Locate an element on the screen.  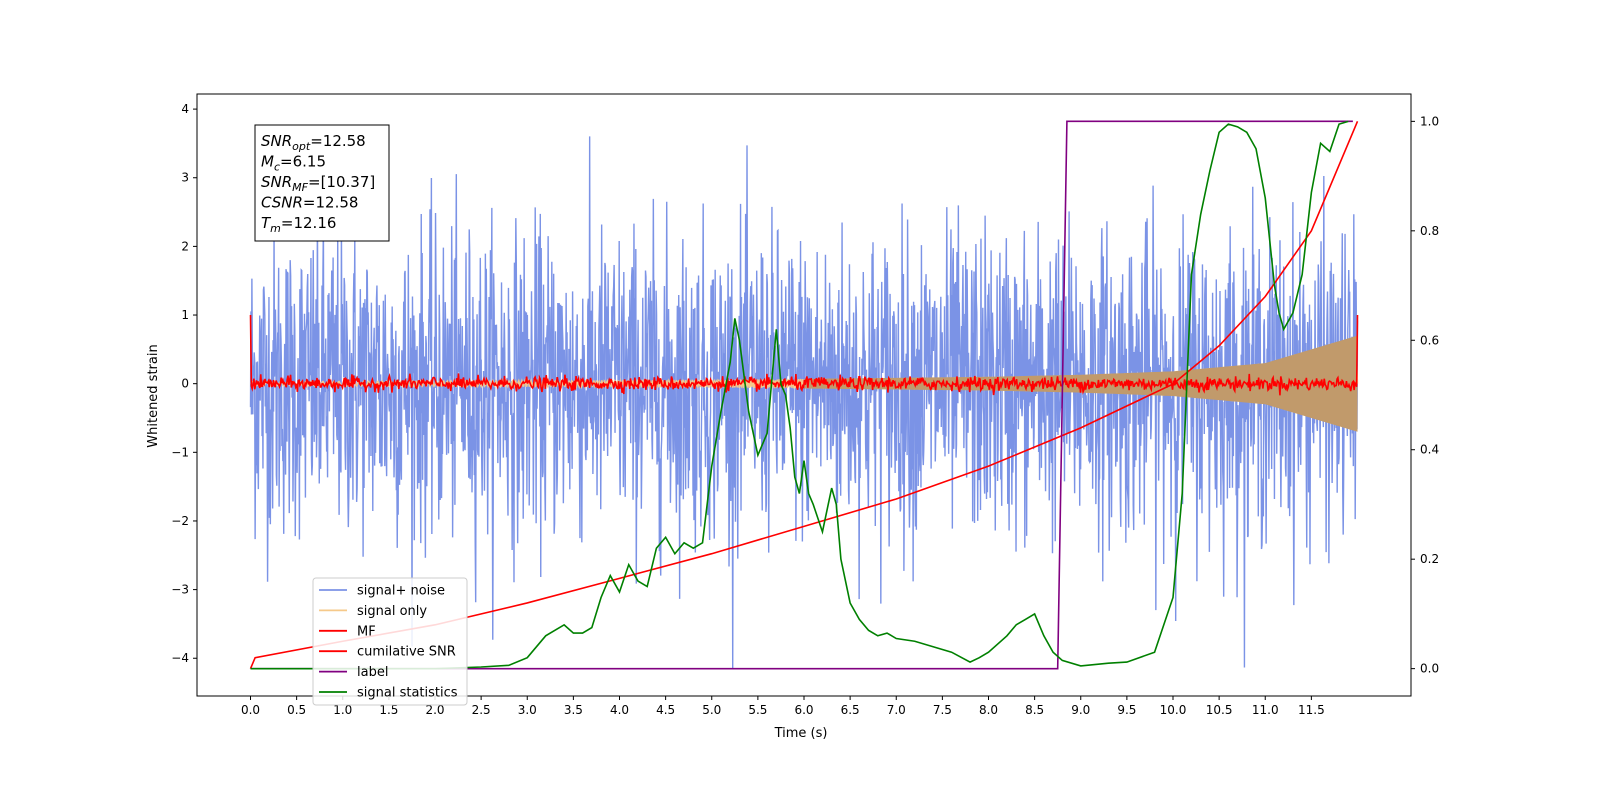
x-tick-label: 6.5 is located at coordinates (850, 710).